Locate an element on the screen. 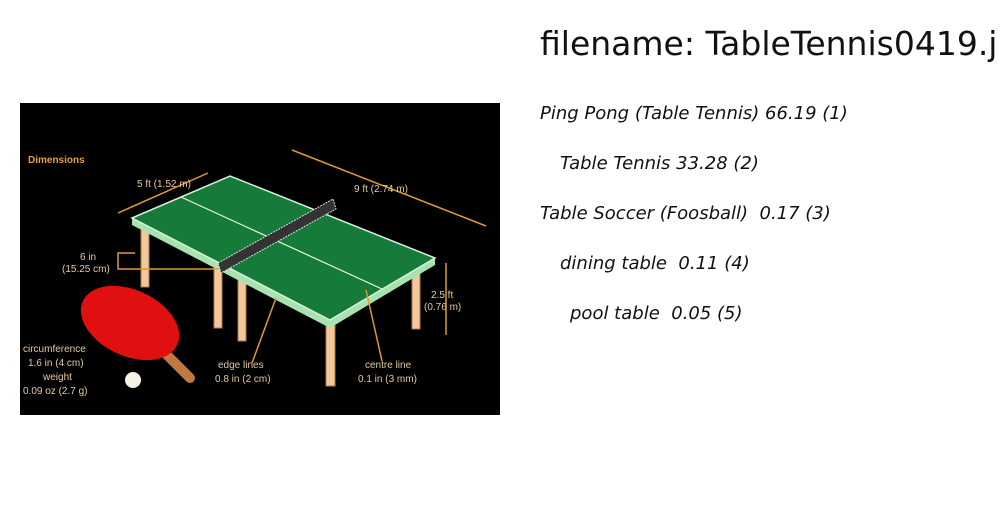  image-label: 0.09 oz (2.7 g) is located at coordinates (55, 391).